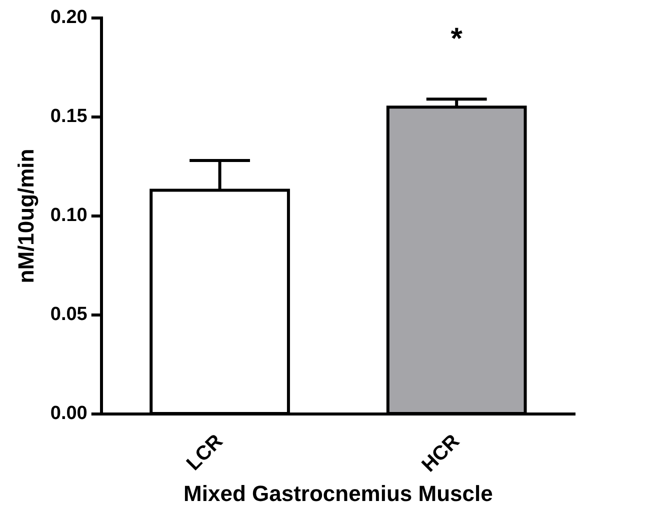 The height and width of the screenshot is (517, 670). I want to click on y-tick-label: 0.15, so click(69, 117).